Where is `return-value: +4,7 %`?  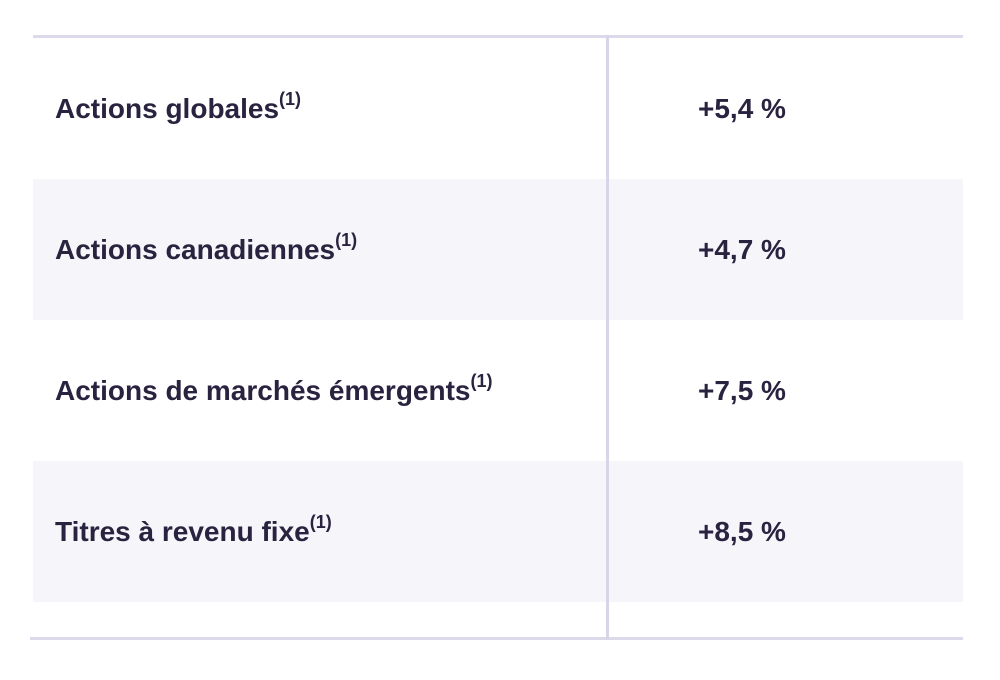 return-value: +4,7 % is located at coordinates (742, 249).